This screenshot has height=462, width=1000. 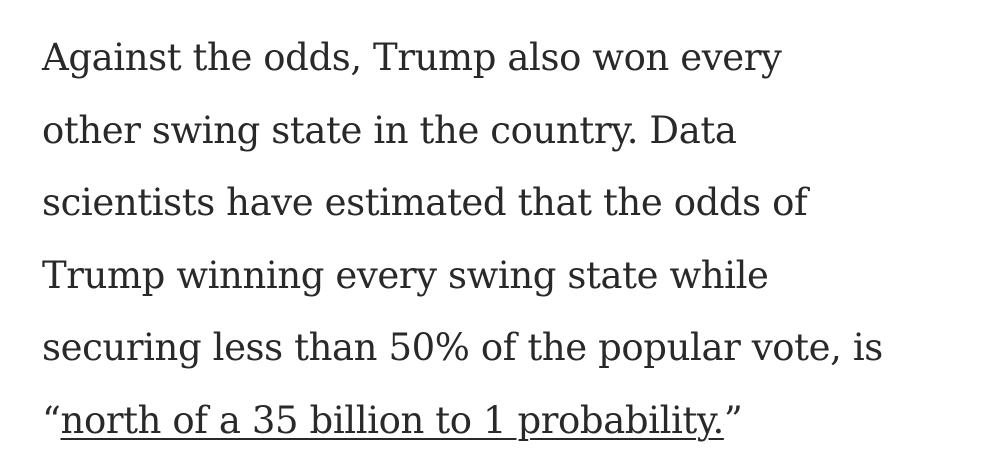 What do you see at coordinates (389, 130) in the screenshot?
I see `paragraph-line-2: other swing state in the country. Data` at bounding box center [389, 130].